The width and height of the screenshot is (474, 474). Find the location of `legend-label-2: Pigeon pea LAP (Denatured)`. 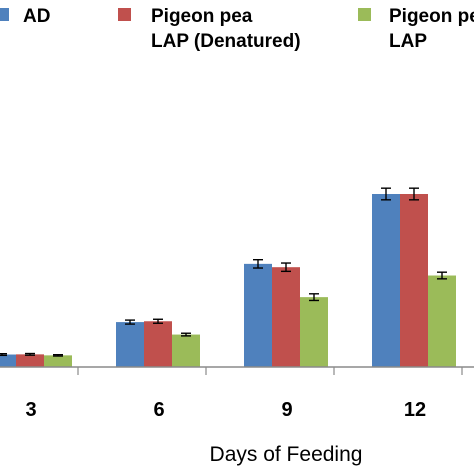

legend-label-2: Pigeon pea LAP (Denatured) is located at coordinates (226, 29).